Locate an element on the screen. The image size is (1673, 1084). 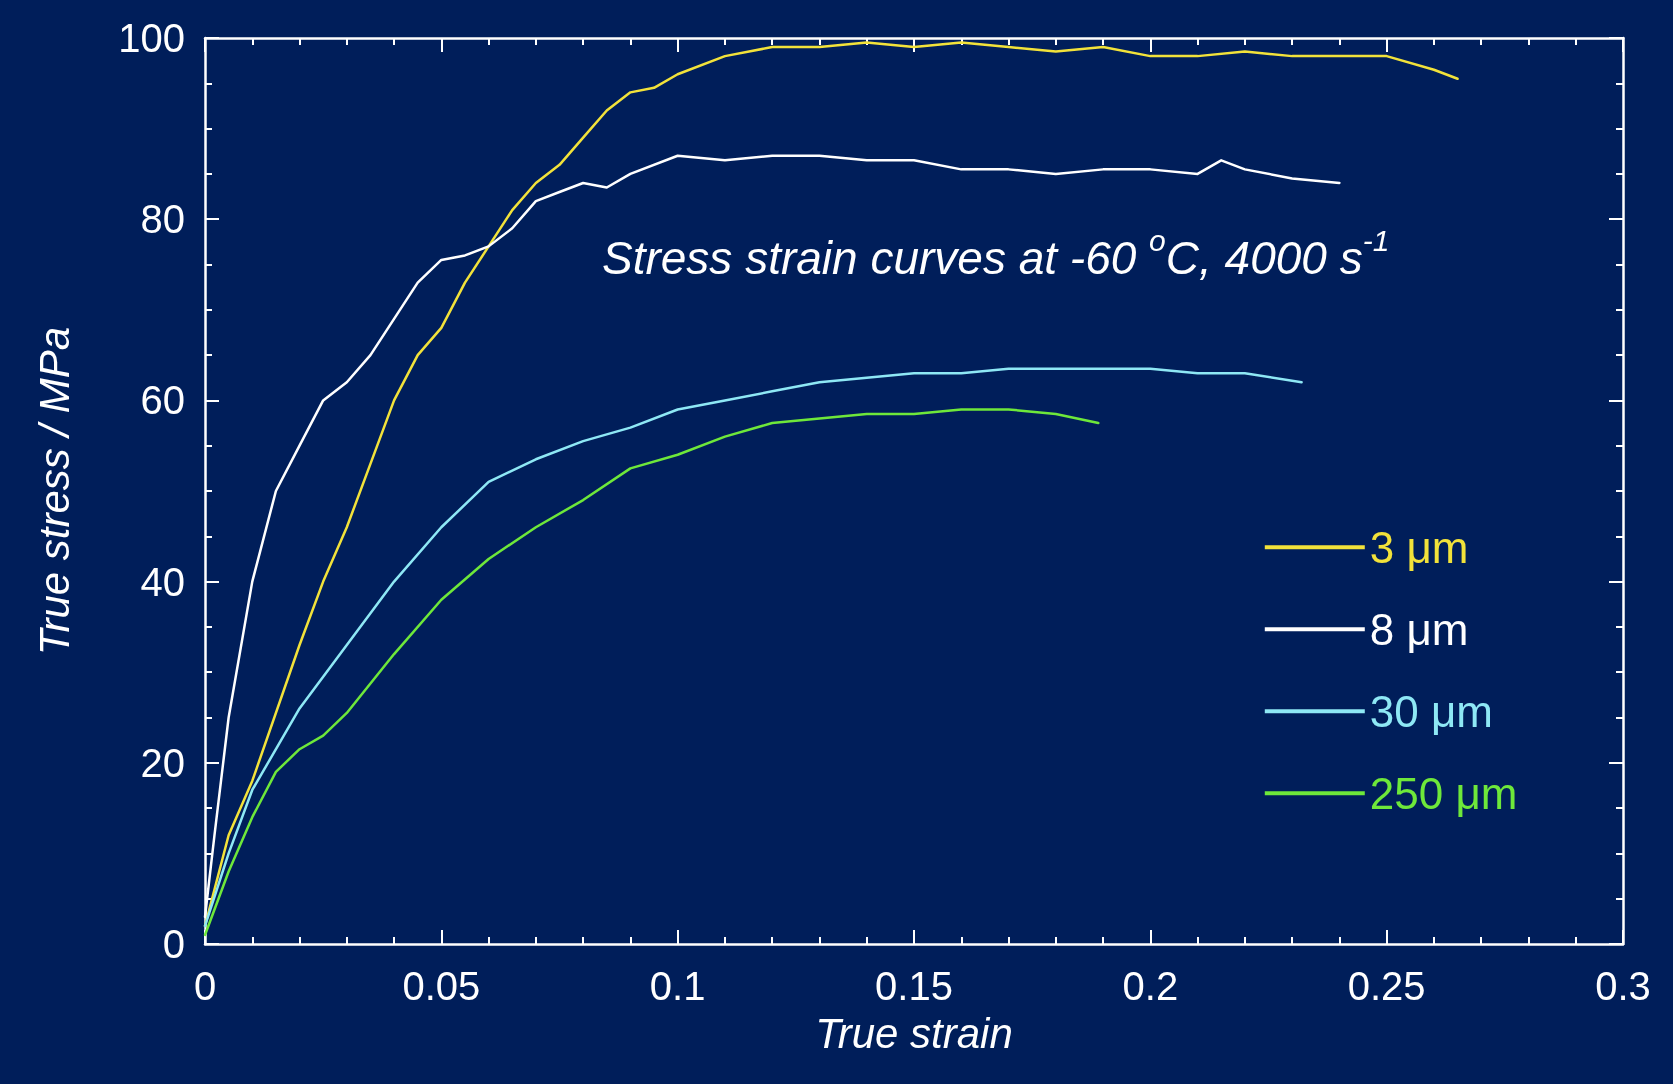
y-tick-label: 0 is located at coordinates (173, 944).